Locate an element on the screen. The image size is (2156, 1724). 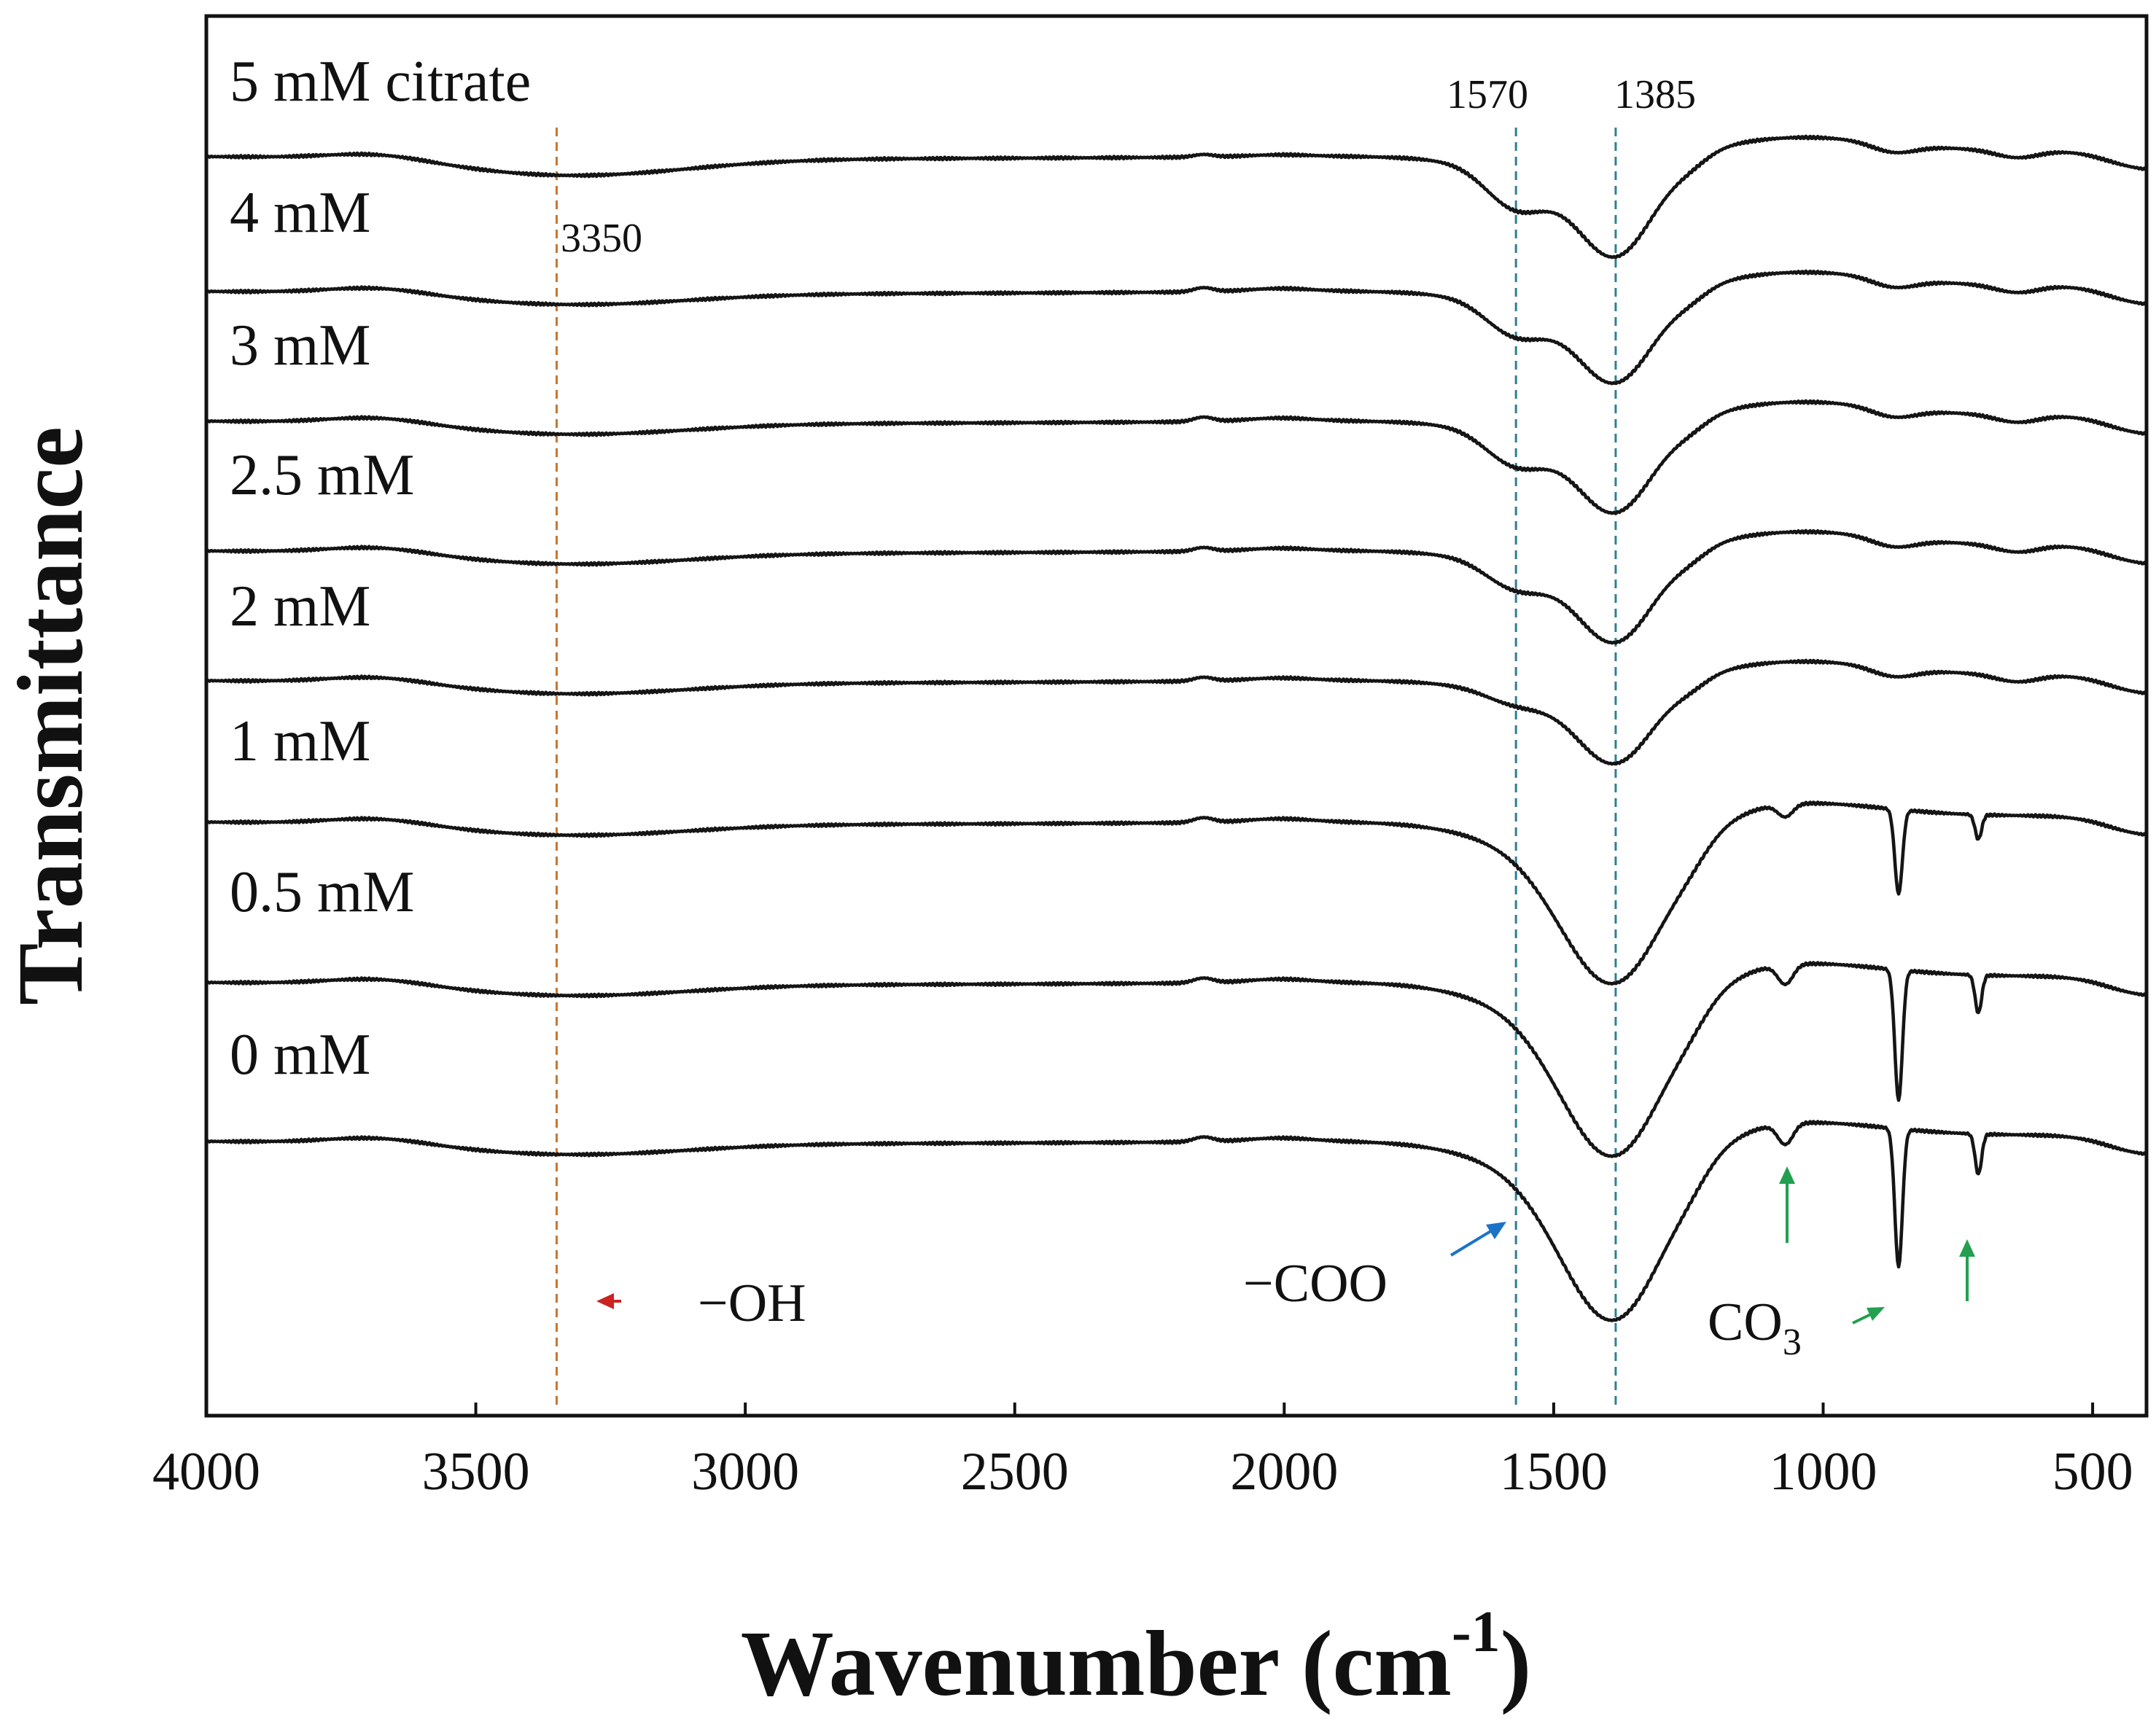
oh-annotation: −OH is located at coordinates (752, 1303).